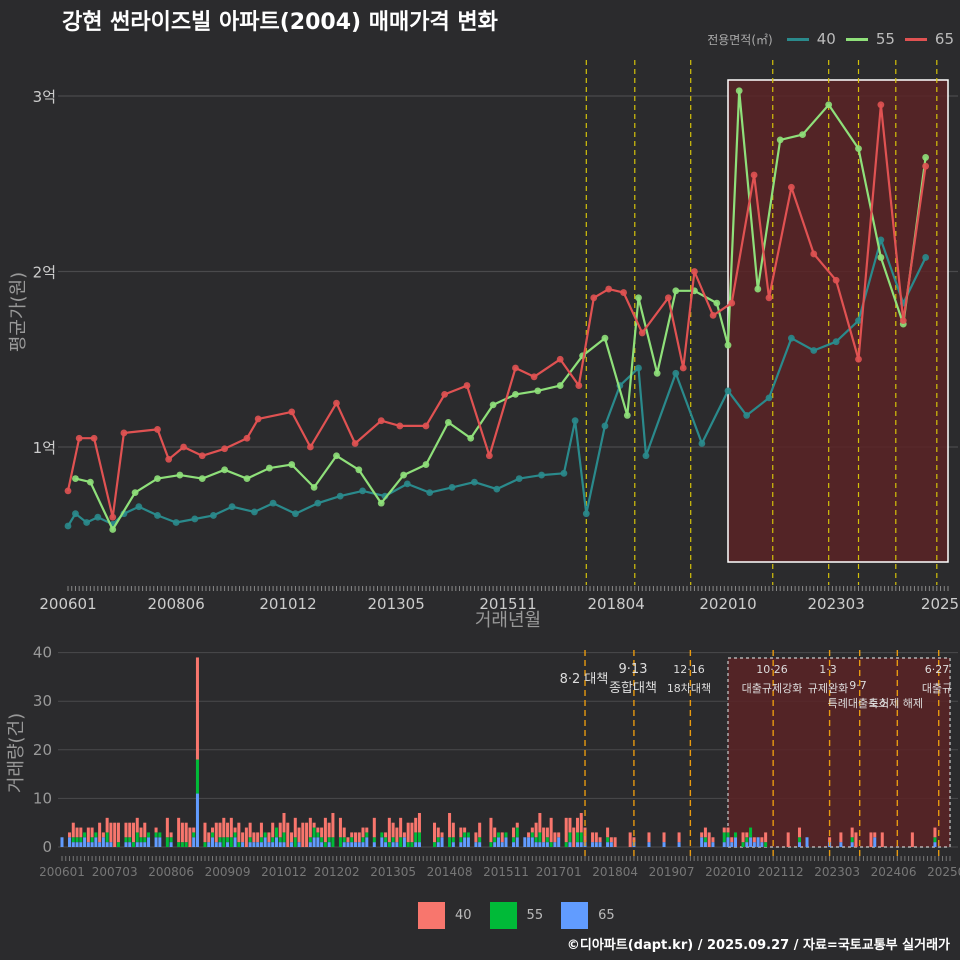 The width and height of the screenshot is (960, 960). Describe the element at coordinates (42, 653) in the screenshot. I see `volume-y-tick-label: 40` at that location.